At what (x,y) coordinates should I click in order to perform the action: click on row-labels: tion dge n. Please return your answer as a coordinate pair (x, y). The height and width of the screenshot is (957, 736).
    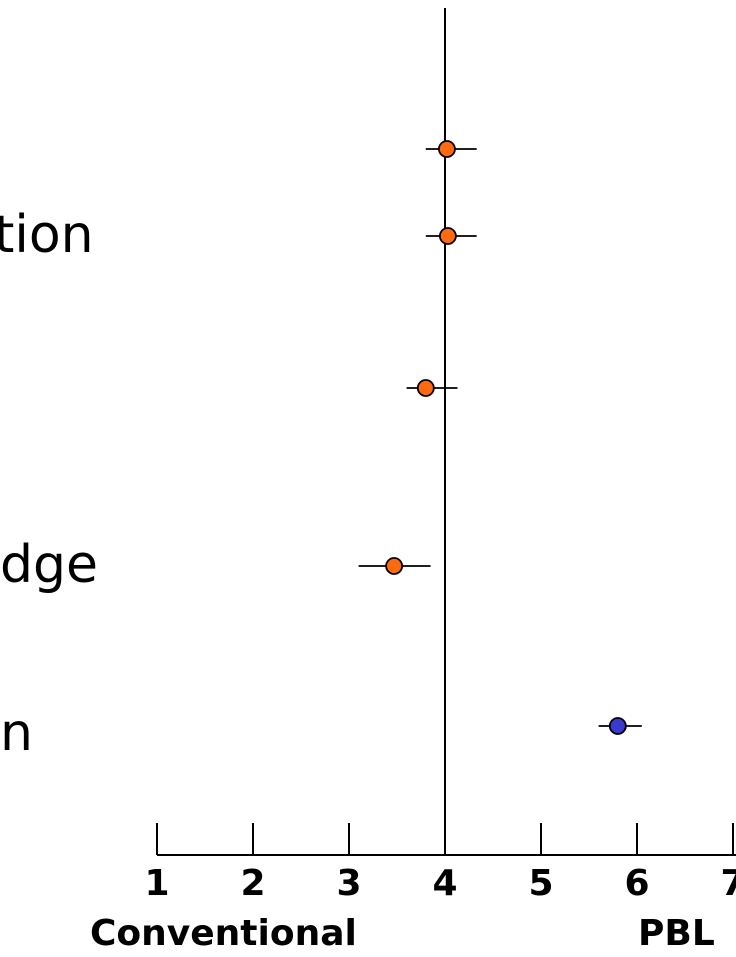
    Looking at the image, I should click on (49, 484).